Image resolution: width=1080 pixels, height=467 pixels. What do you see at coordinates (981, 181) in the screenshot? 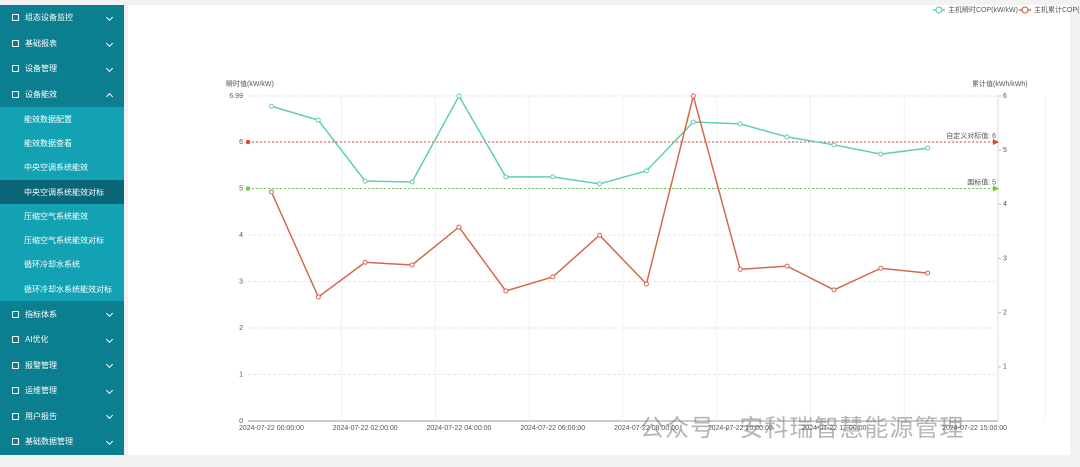
I see `mark-line-label: 国标值: 5` at bounding box center [981, 181].